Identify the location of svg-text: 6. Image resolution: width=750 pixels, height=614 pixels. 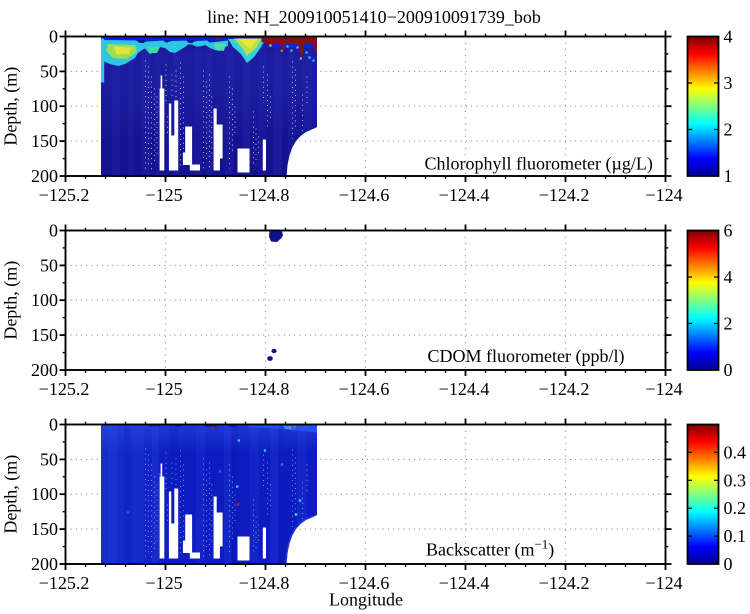
(728, 231).